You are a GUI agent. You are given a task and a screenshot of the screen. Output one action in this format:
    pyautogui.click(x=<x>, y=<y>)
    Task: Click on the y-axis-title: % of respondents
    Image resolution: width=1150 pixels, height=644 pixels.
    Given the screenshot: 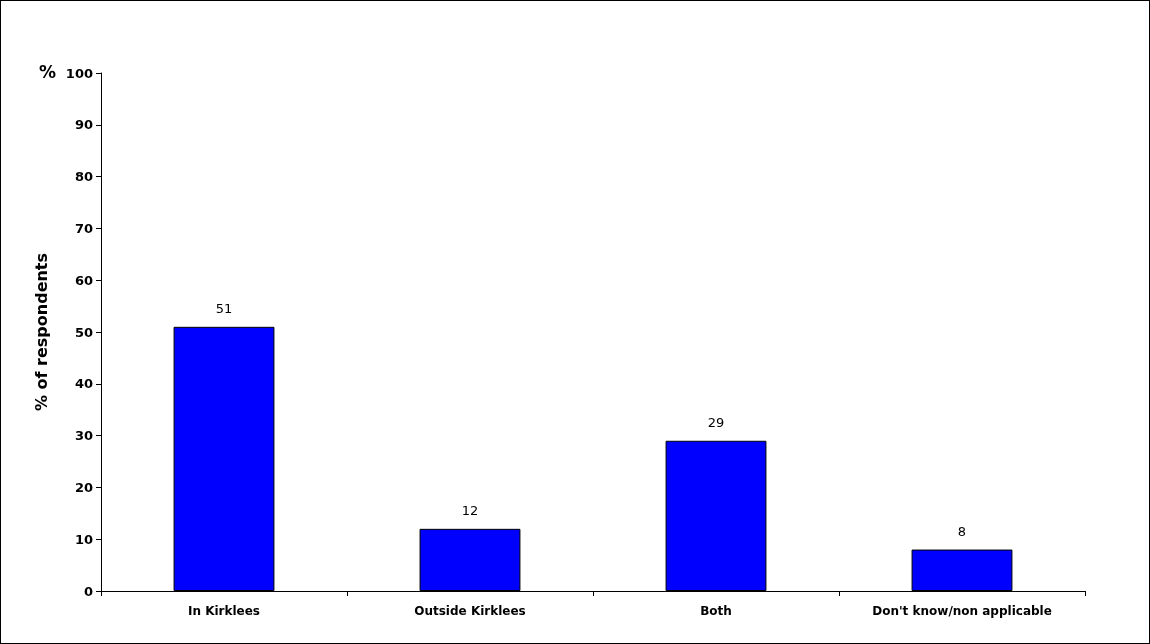 What is the action you would take?
    pyautogui.click(x=41, y=332)
    